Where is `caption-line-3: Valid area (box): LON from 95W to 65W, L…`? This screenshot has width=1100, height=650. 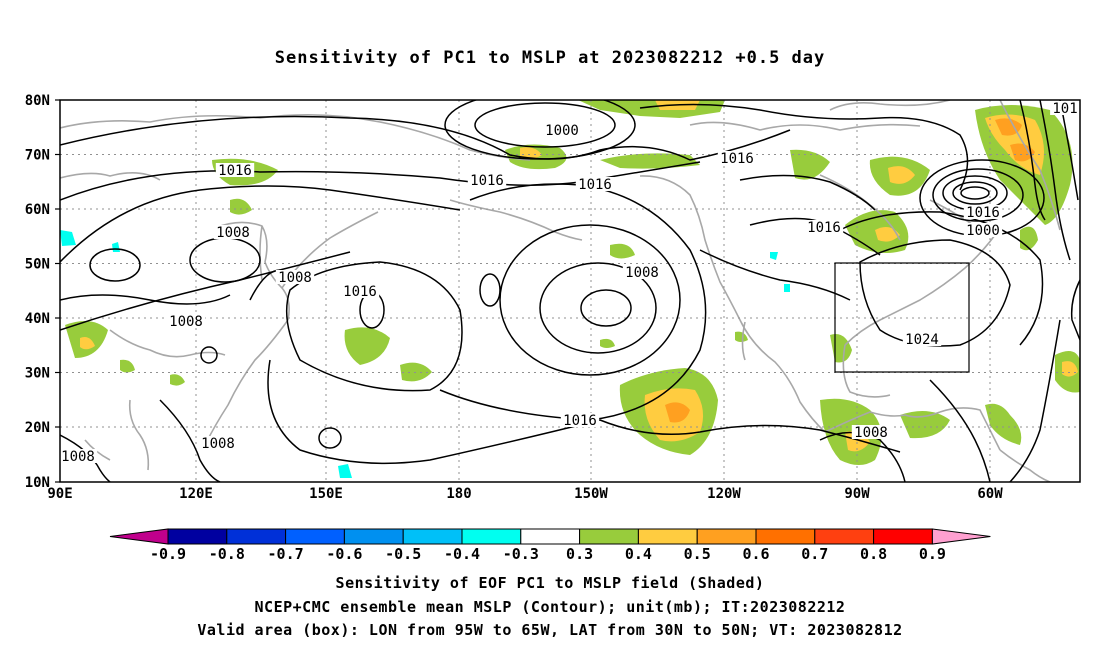
caption-line-3: Valid area (box): LON from 95W to 65W, L… is located at coordinates (550, 630).